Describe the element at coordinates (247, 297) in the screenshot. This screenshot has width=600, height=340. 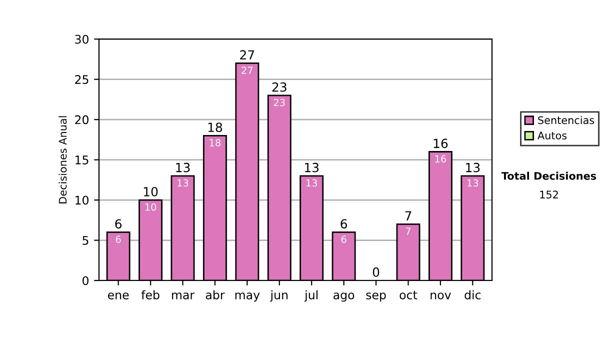
I see `x-tick-label: may` at that location.